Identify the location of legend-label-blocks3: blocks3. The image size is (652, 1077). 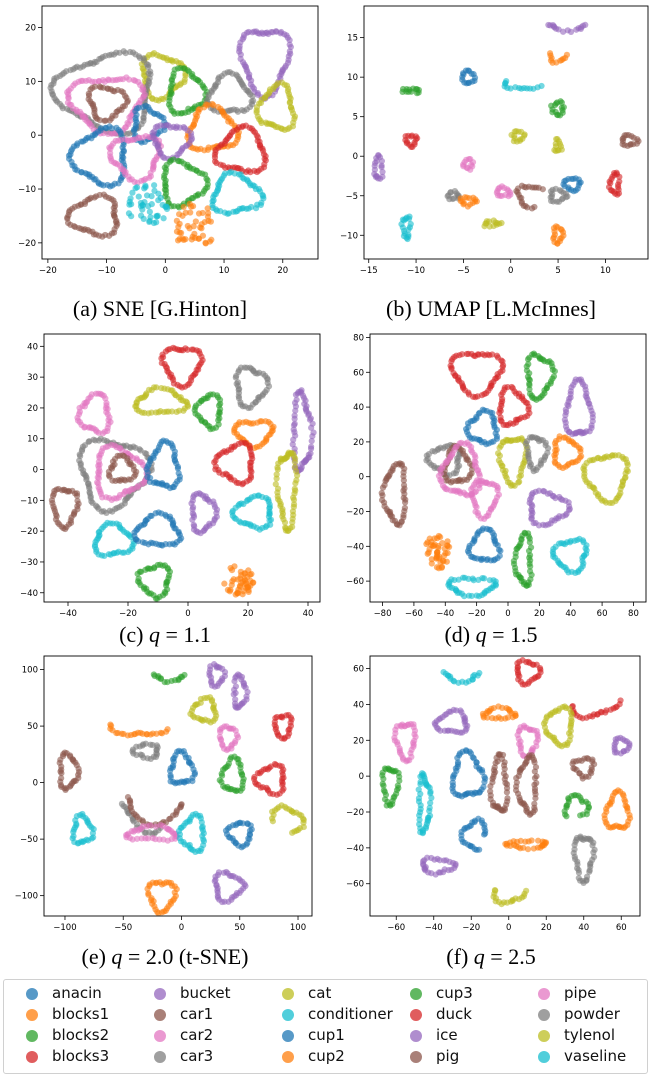
(81, 1056).